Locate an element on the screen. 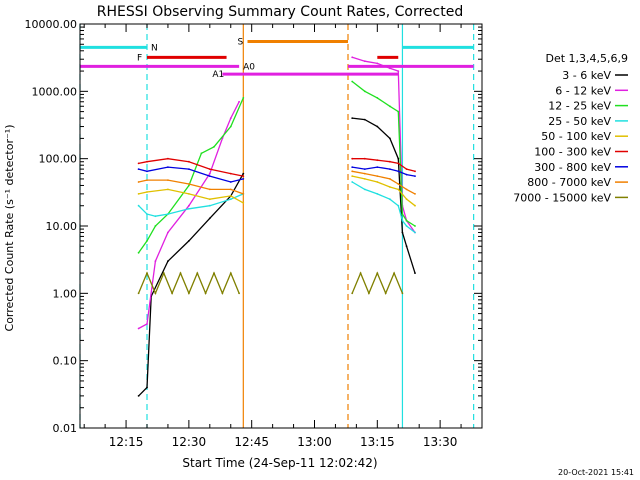  x-tick-label: 12:45 is located at coordinates (251, 442).